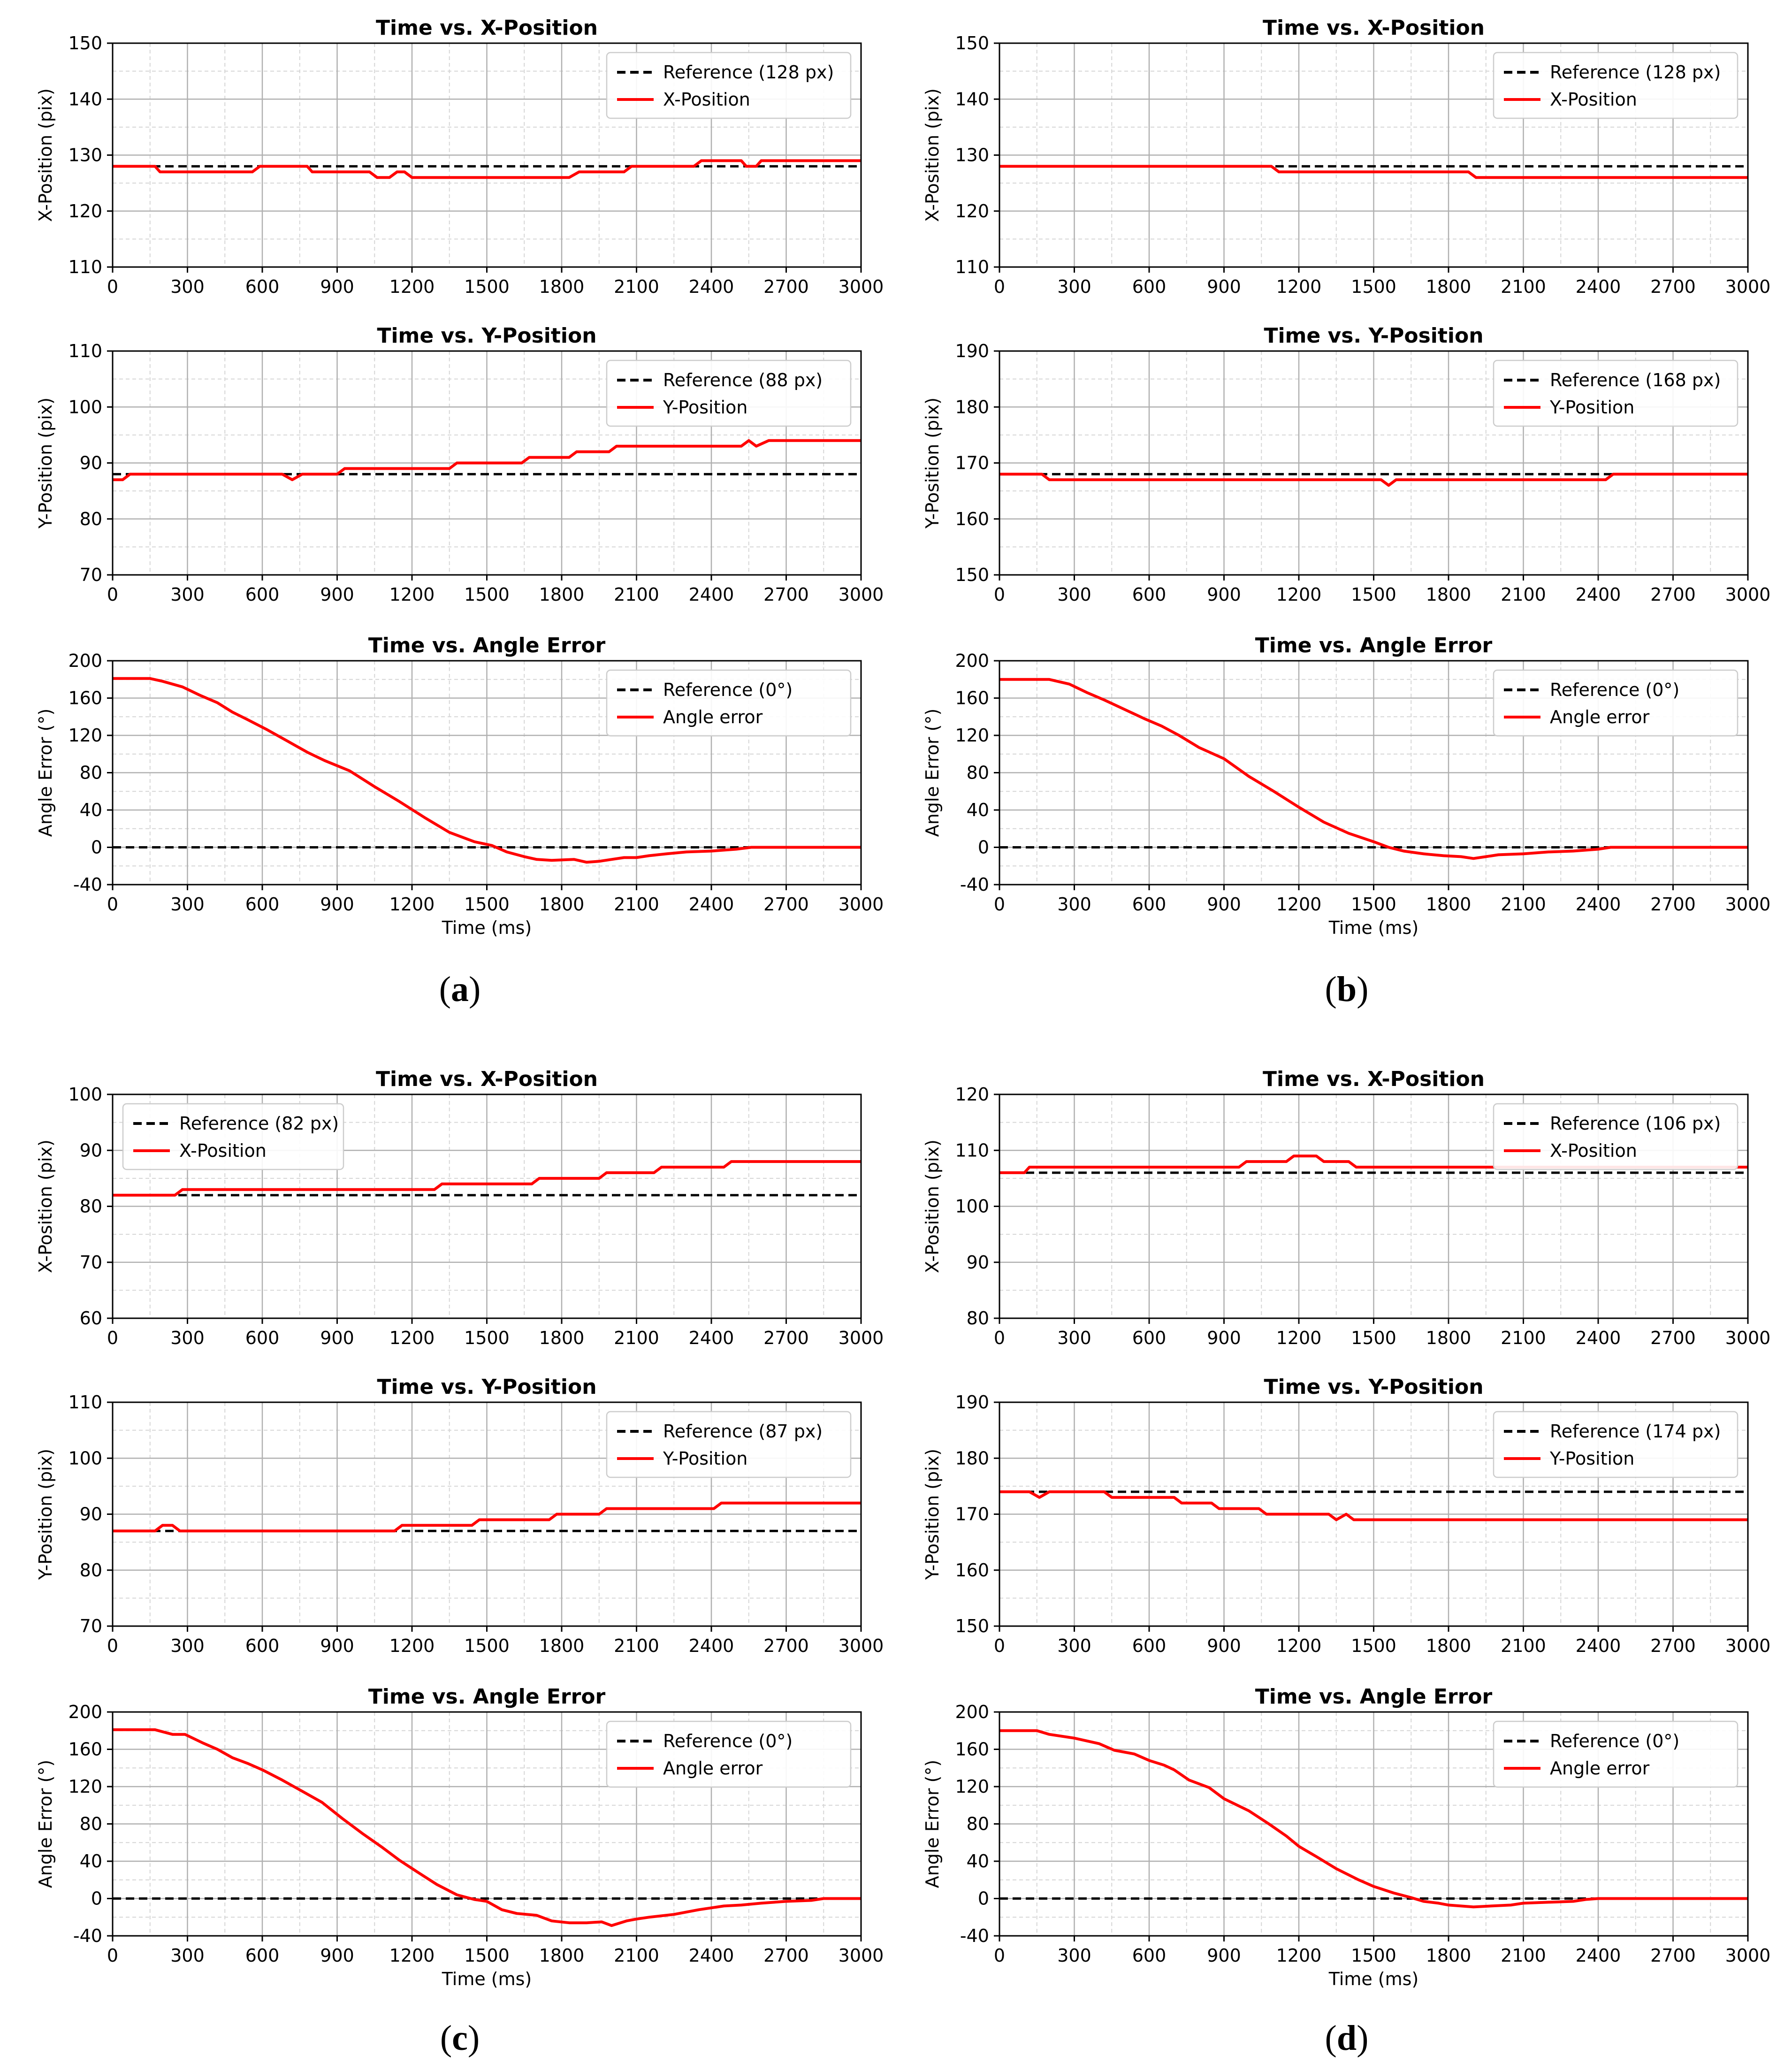  What do you see at coordinates (85, 155) in the screenshot?
I see `a-x-tick-label-y: 130` at bounding box center [85, 155].